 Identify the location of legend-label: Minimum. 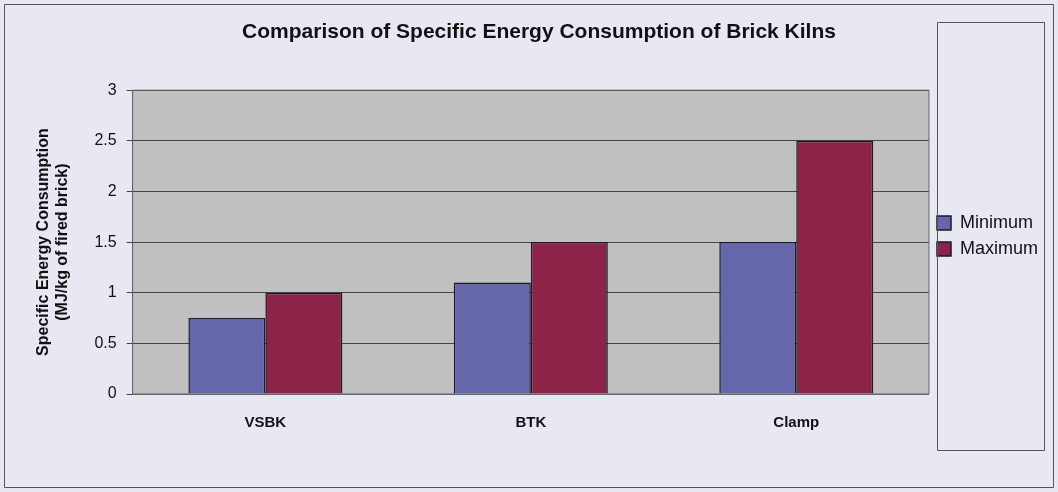
(997, 221).